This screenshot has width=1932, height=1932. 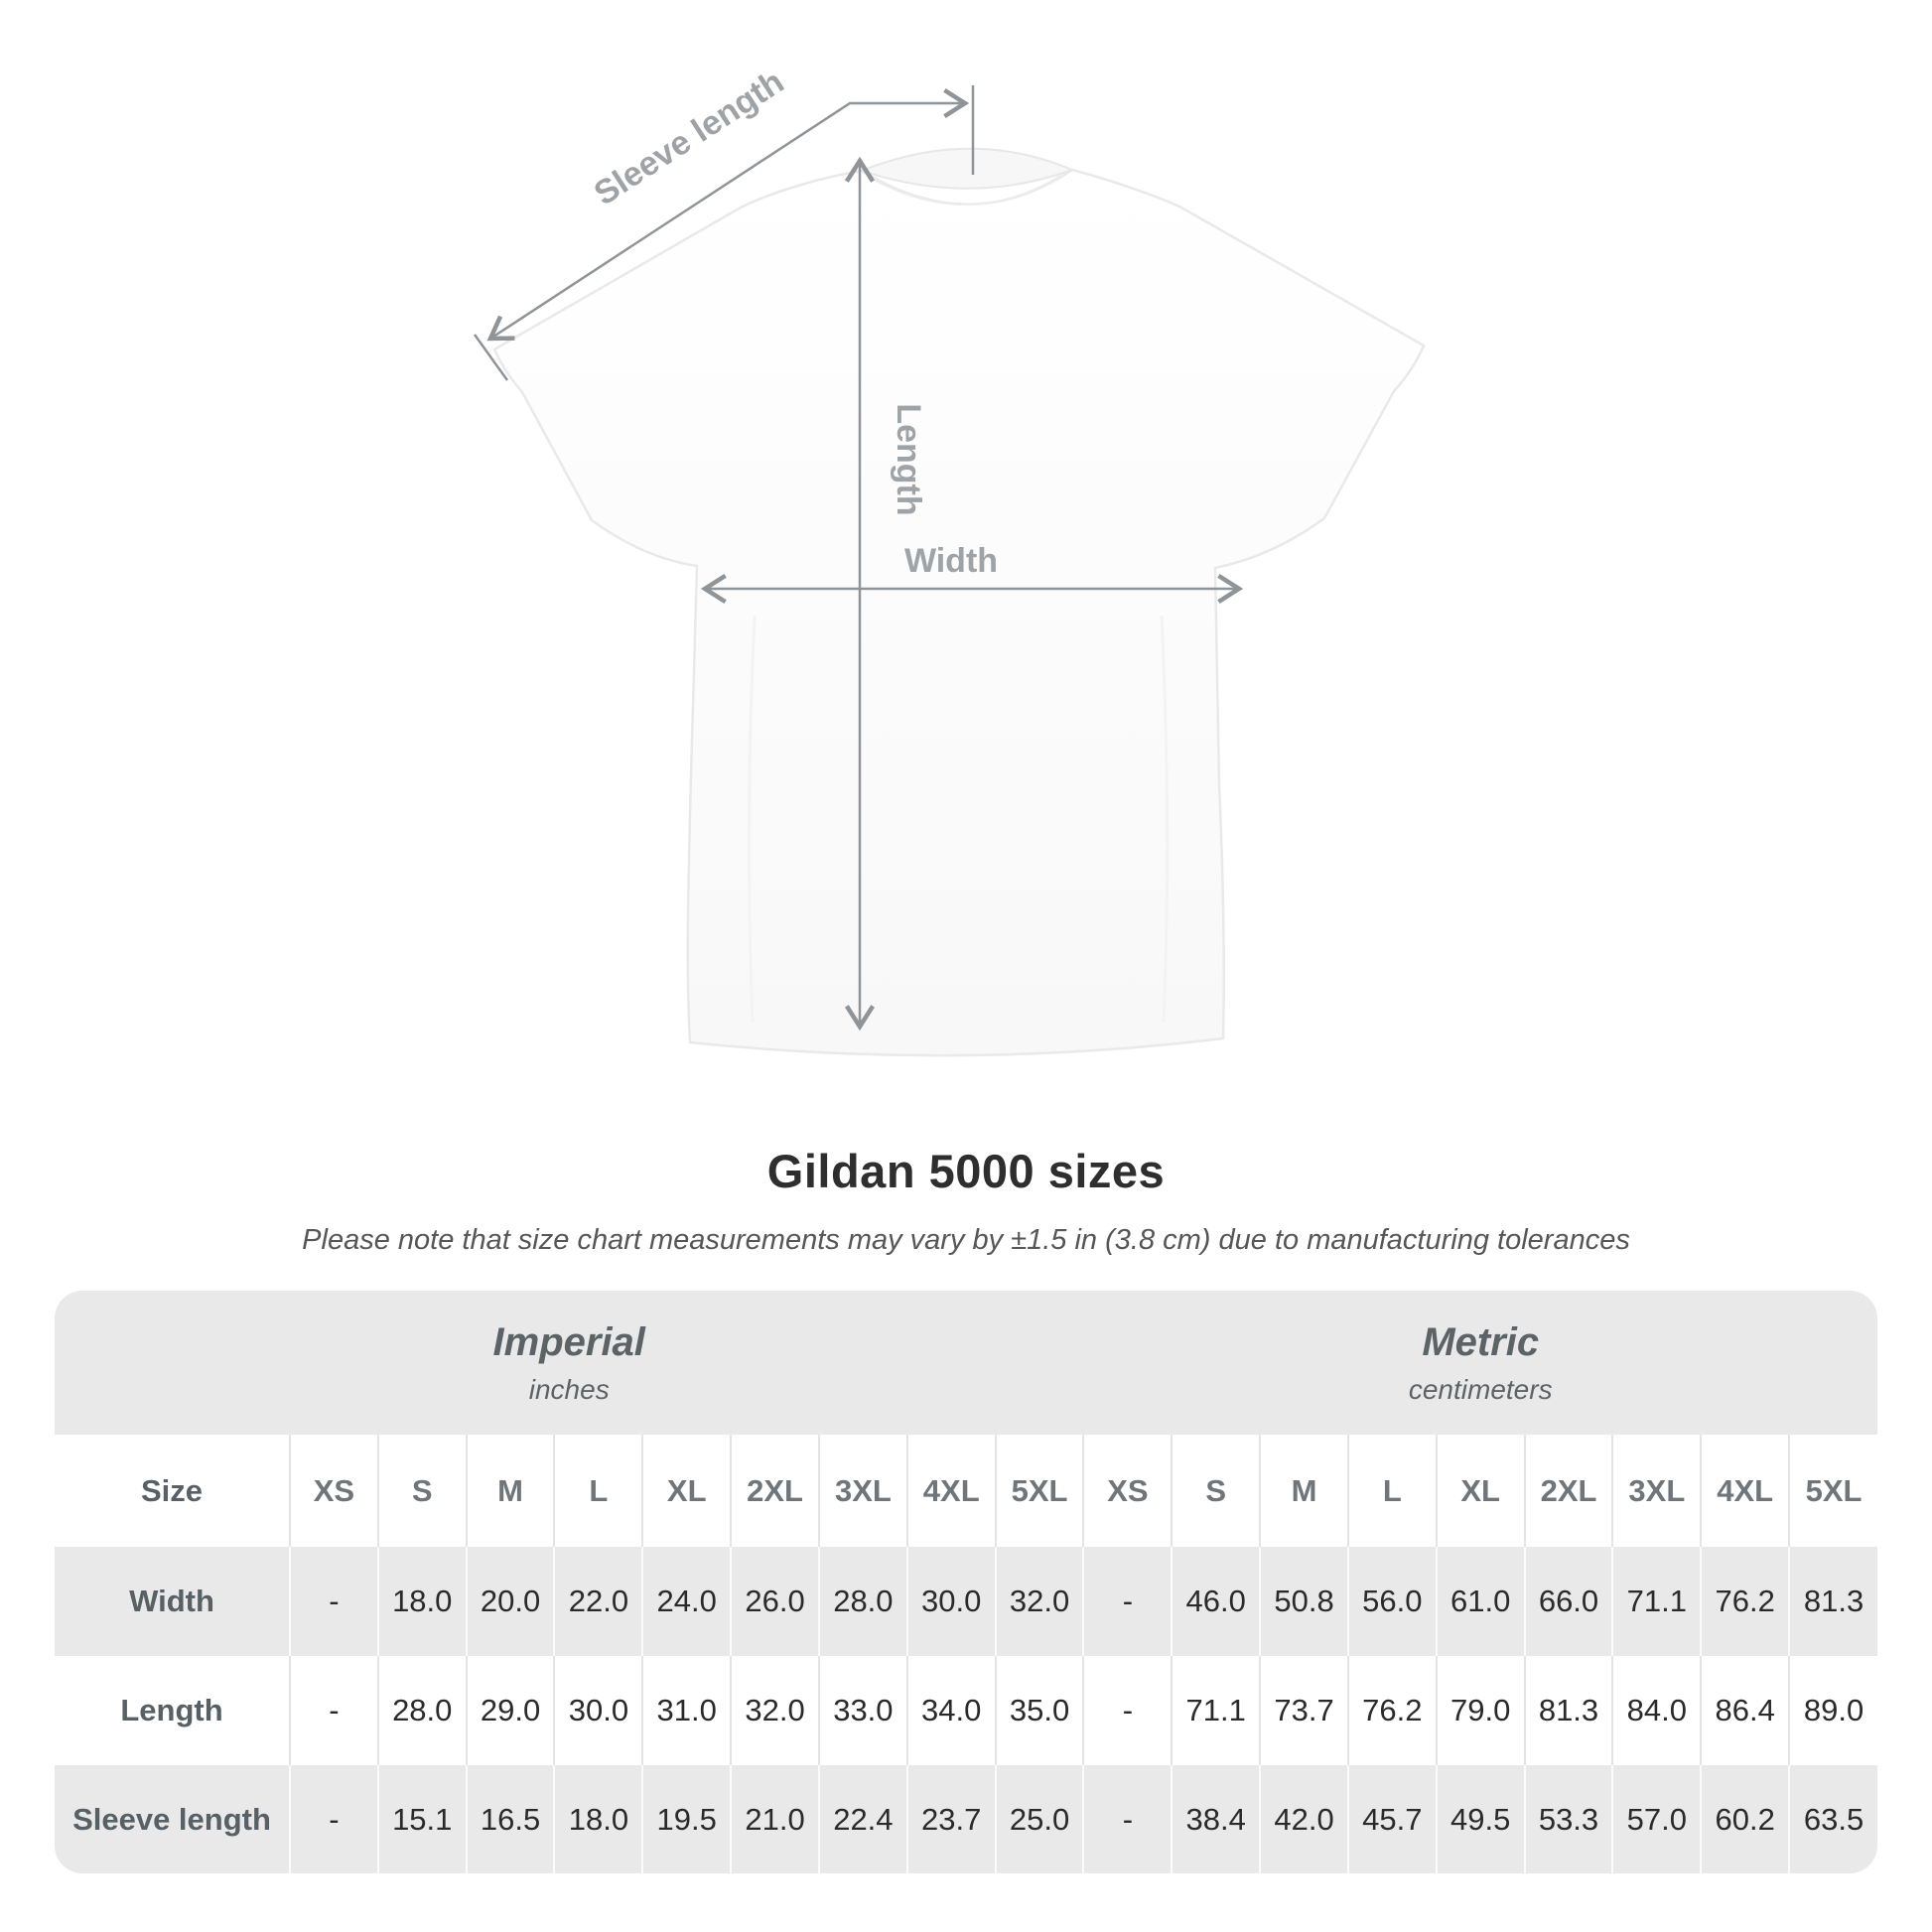 I want to click on value-cell: 16.5, so click(x=510, y=1819).